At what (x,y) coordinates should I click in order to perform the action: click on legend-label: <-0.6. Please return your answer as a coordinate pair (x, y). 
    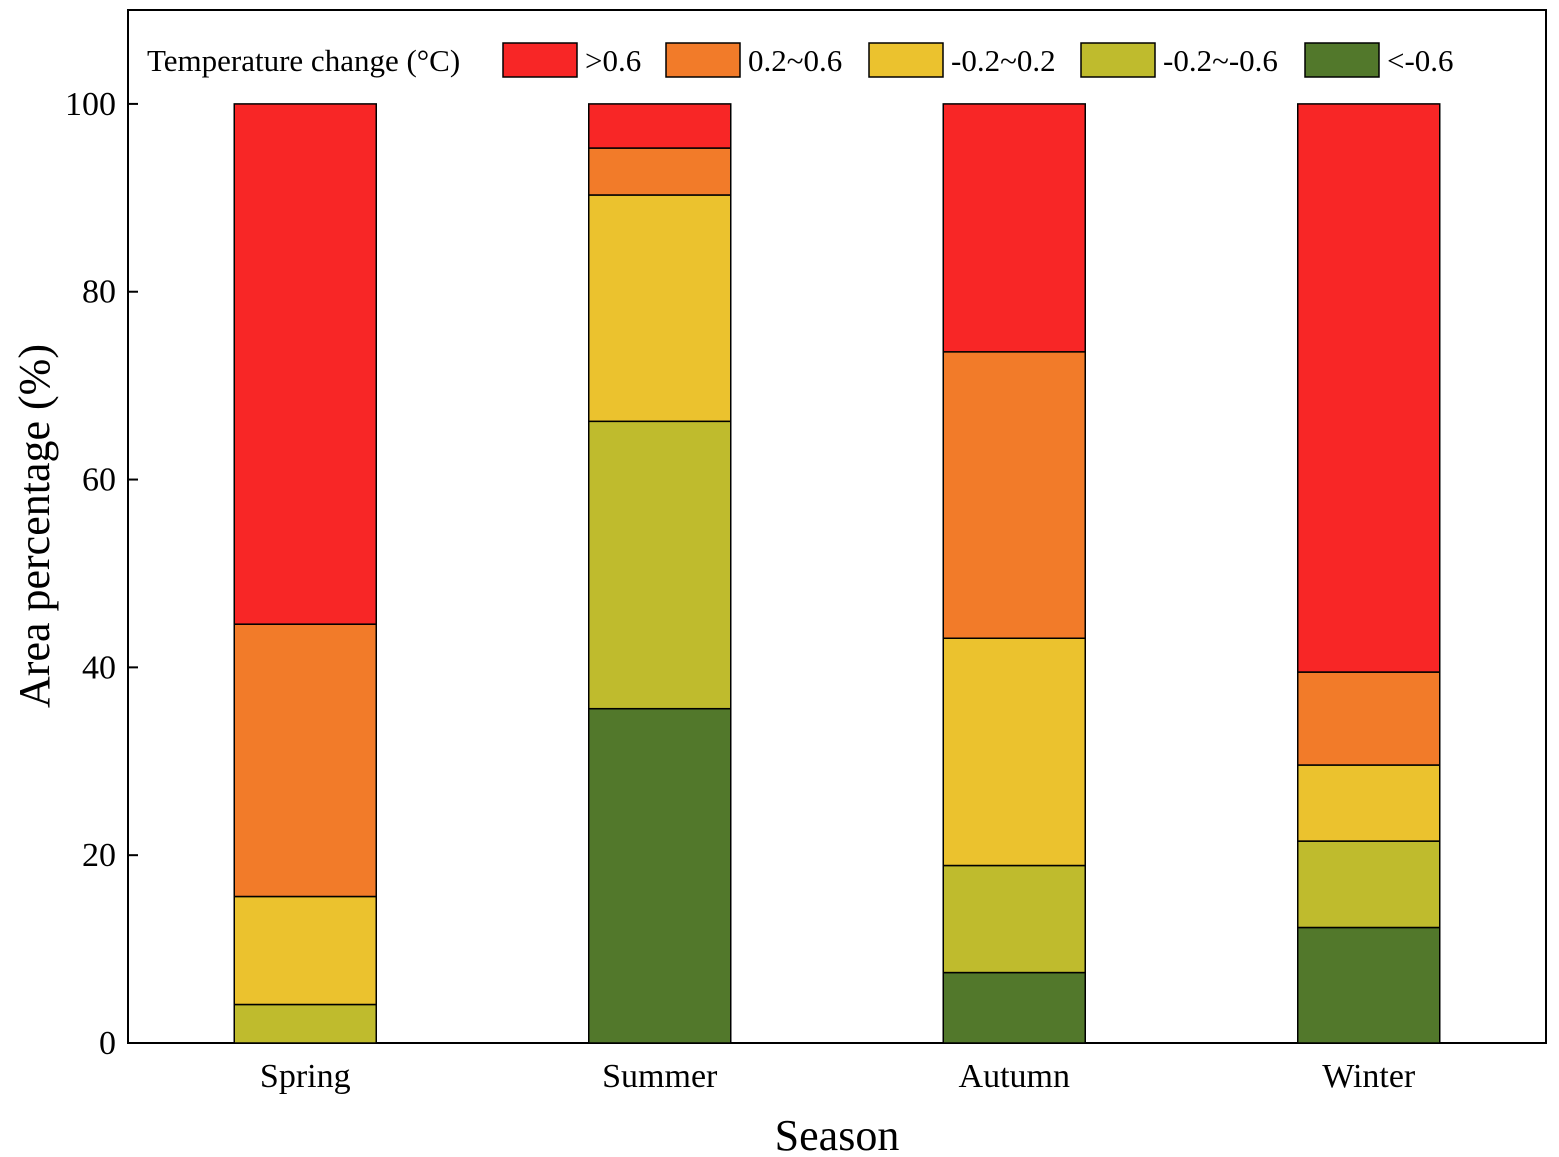
    Looking at the image, I should click on (1420, 60).